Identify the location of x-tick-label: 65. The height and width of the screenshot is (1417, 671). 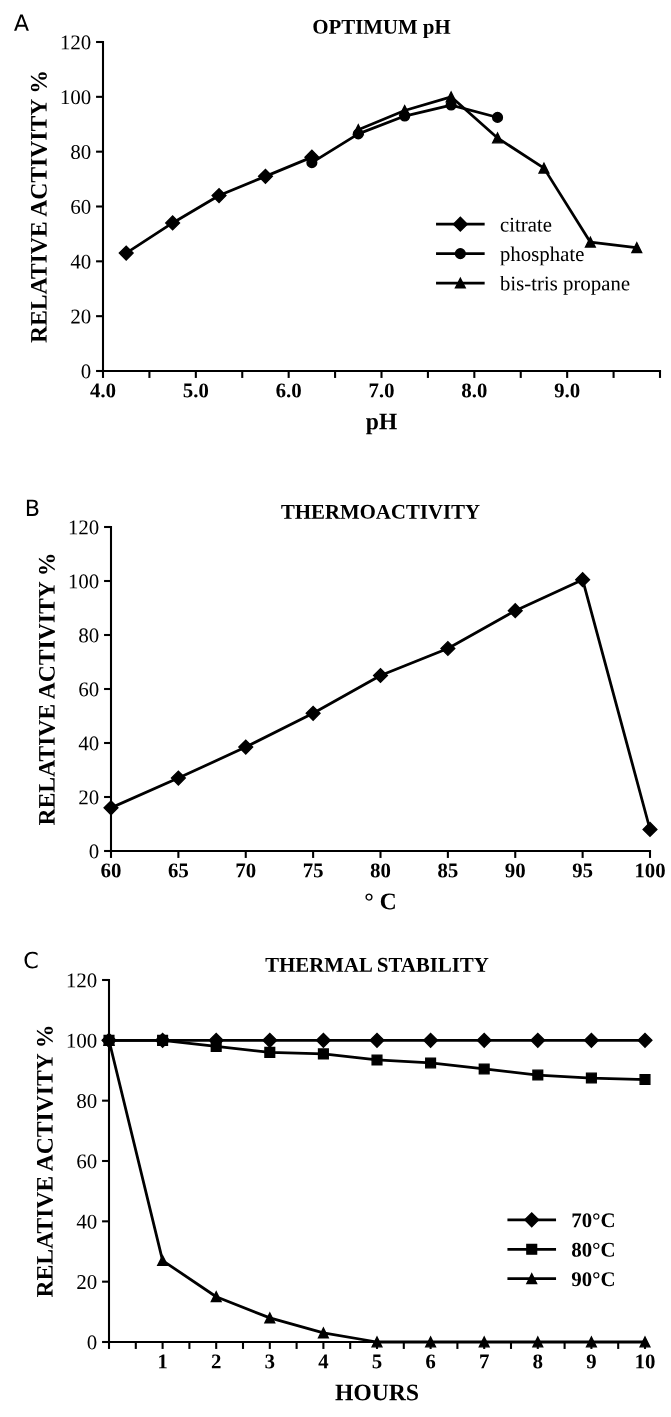
(178, 870).